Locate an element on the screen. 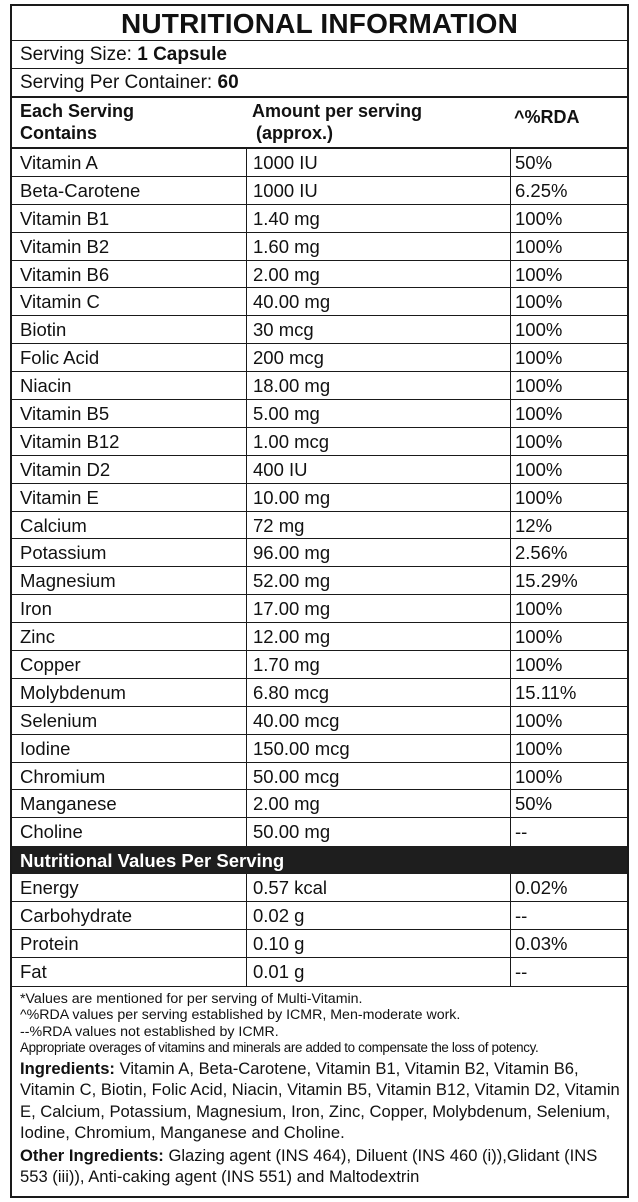  serving-size-row: Serving Size: 1 Capsule is located at coordinates (319, 55).